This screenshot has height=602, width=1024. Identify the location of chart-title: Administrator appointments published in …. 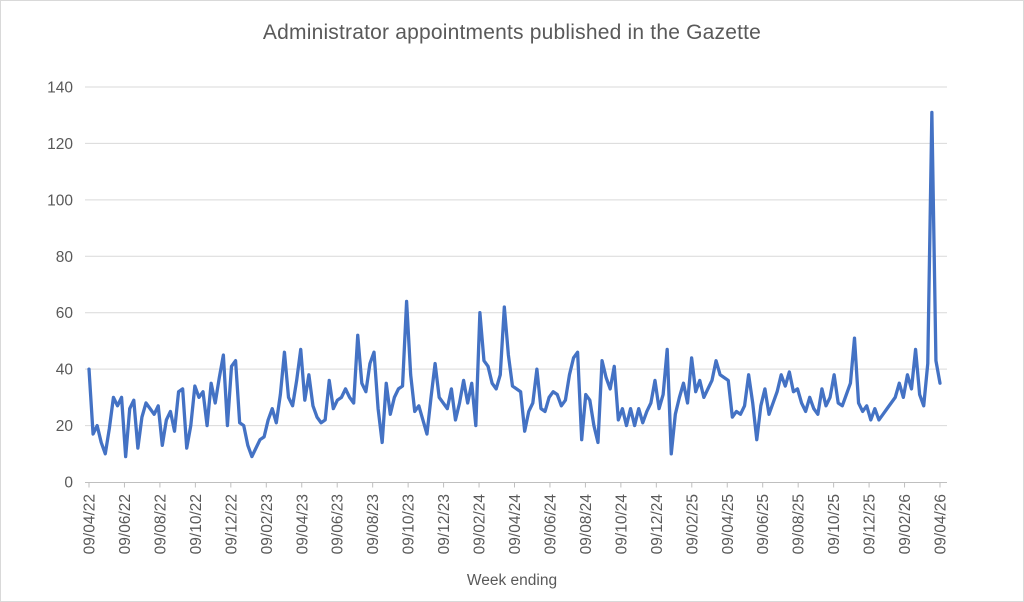
(512, 32).